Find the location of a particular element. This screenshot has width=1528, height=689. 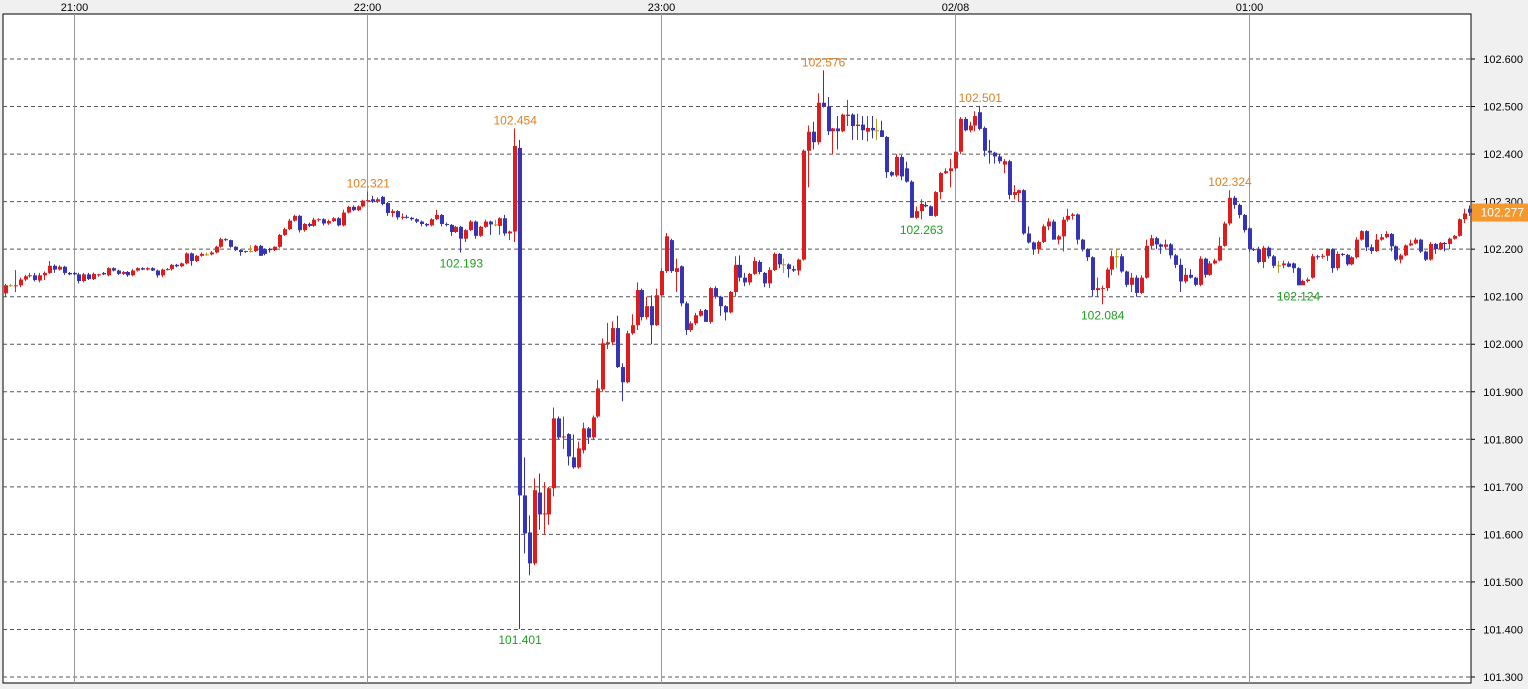

y-tick-label: 101.400 is located at coordinates (1503, 630).